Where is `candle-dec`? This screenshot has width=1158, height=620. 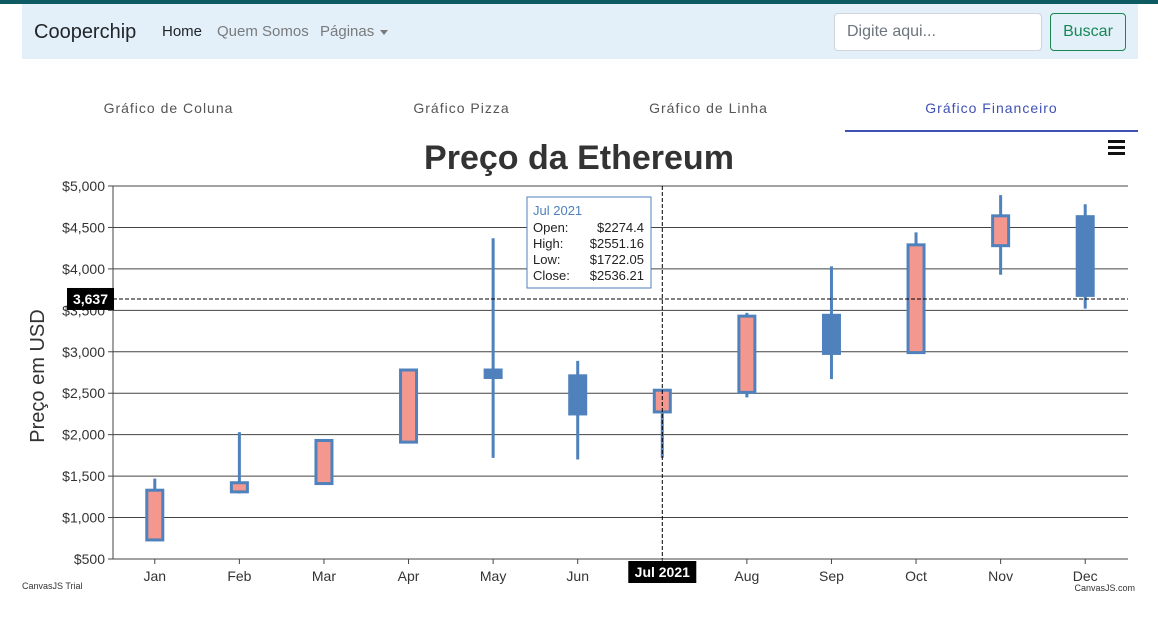 candle-dec is located at coordinates (1085, 256).